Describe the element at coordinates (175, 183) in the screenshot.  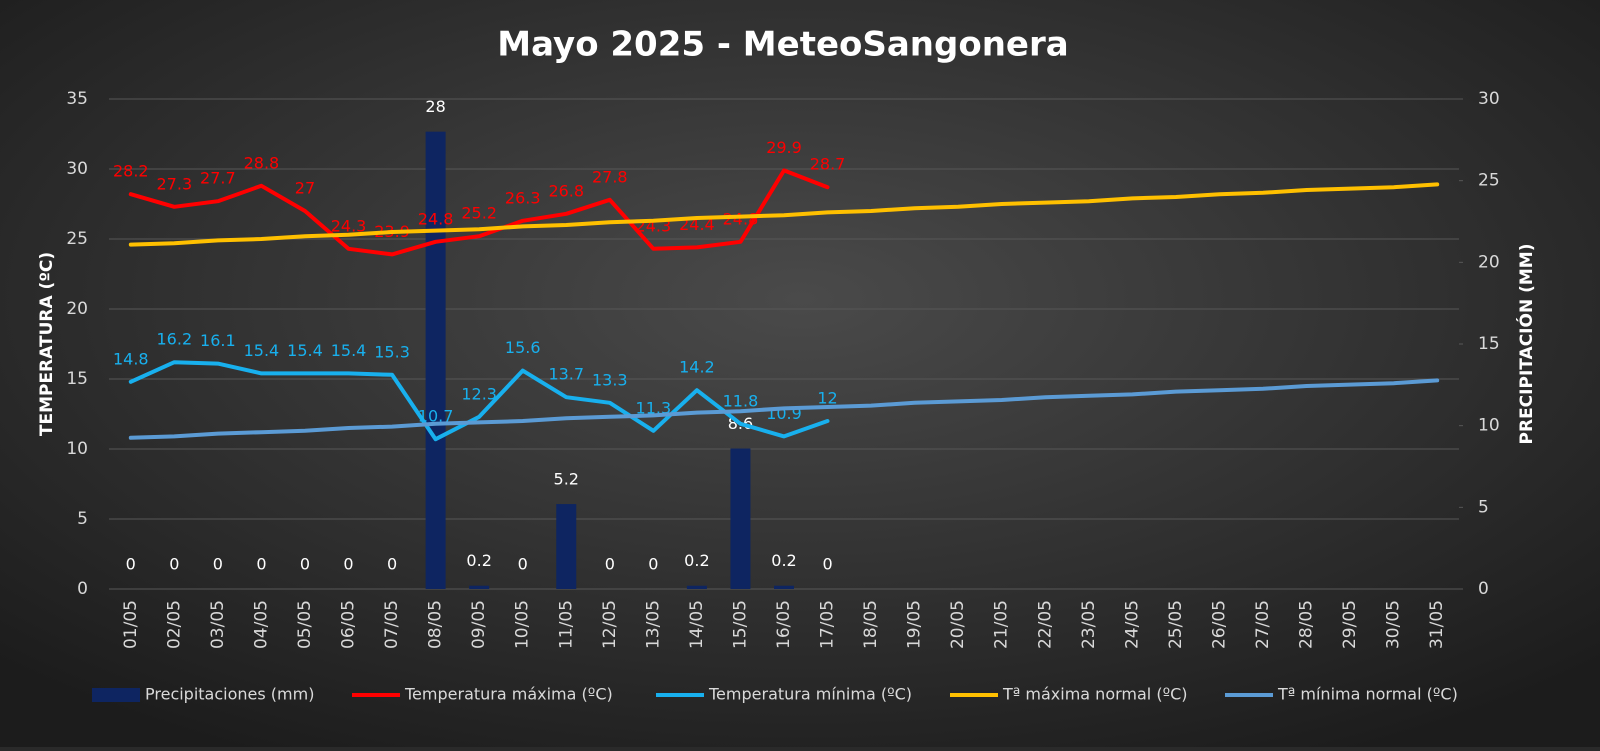
I see `data-label: 27.3` at that location.